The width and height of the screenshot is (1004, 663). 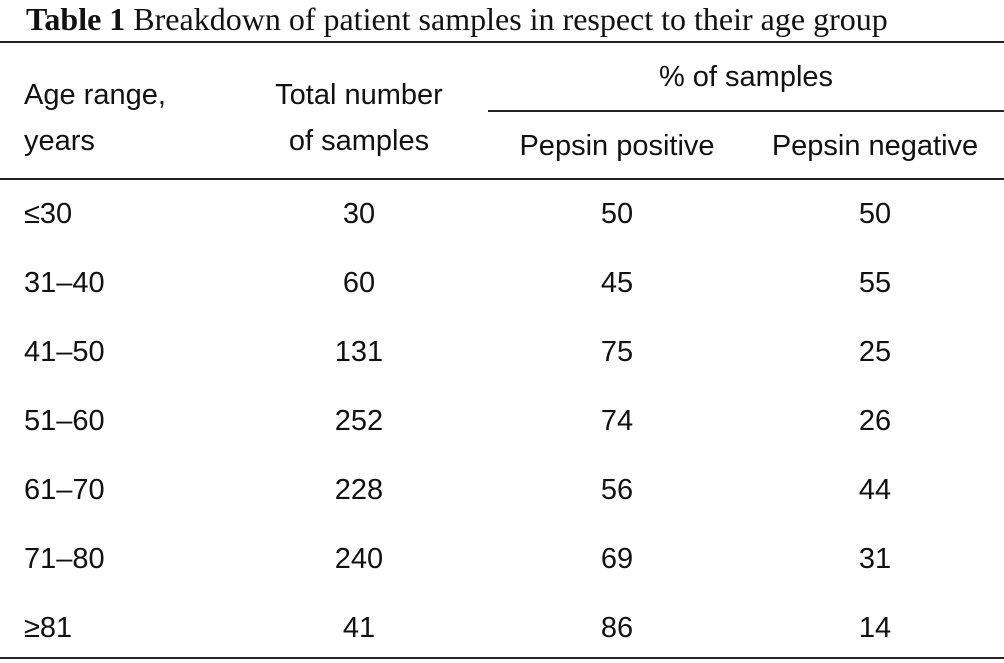 What do you see at coordinates (502, 559) in the screenshot?
I see `table-row: 71–80 240 69 31` at bounding box center [502, 559].